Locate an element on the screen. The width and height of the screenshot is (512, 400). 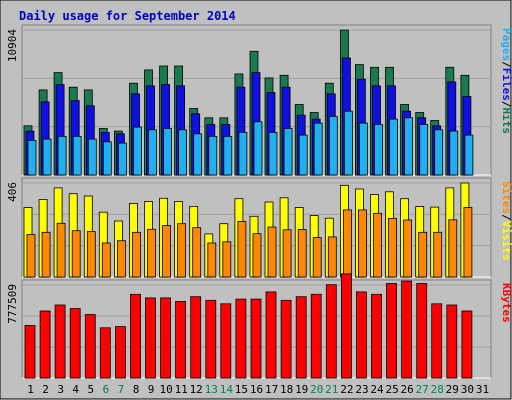
day-label-23: 23 is located at coordinates (361, 389).